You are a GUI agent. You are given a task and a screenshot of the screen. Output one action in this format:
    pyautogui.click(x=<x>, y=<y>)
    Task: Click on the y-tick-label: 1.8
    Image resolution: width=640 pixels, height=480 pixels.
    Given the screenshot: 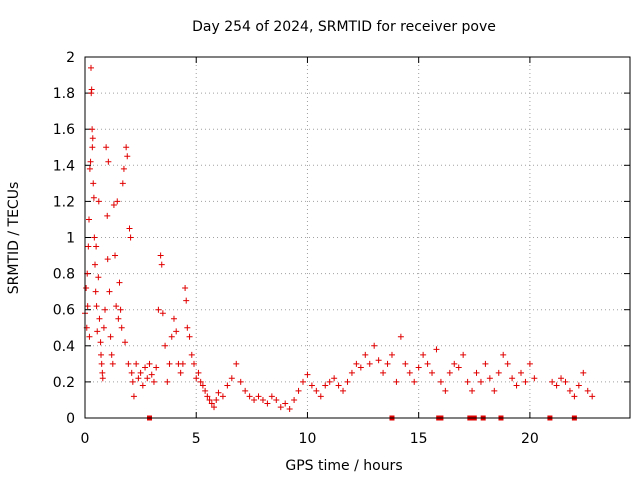 What is the action you would take?
    pyautogui.click(x=64, y=94)
    